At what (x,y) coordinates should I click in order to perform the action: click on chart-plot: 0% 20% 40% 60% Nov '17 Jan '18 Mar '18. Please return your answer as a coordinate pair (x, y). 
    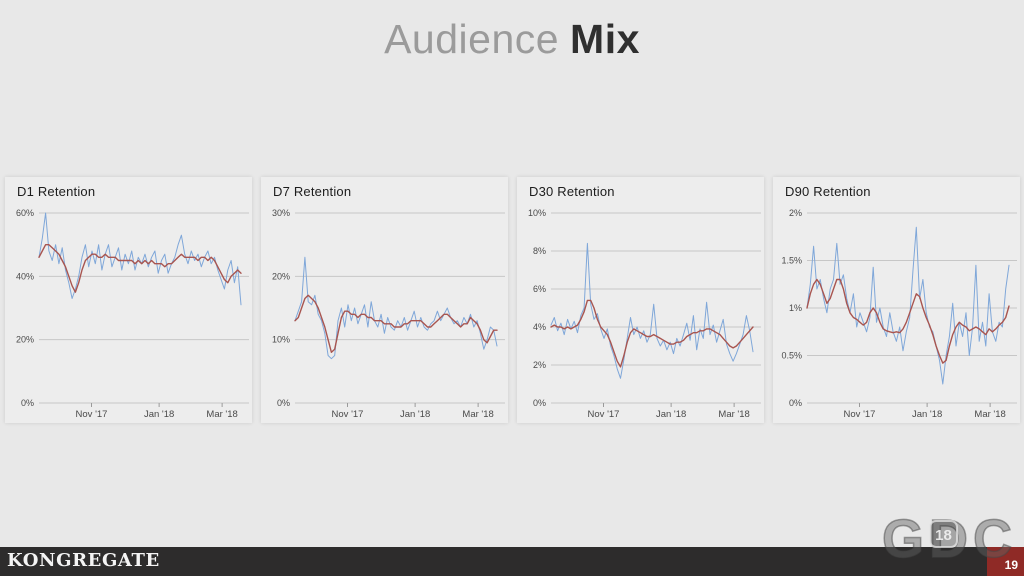
    Looking at the image, I should click on (132, 314).